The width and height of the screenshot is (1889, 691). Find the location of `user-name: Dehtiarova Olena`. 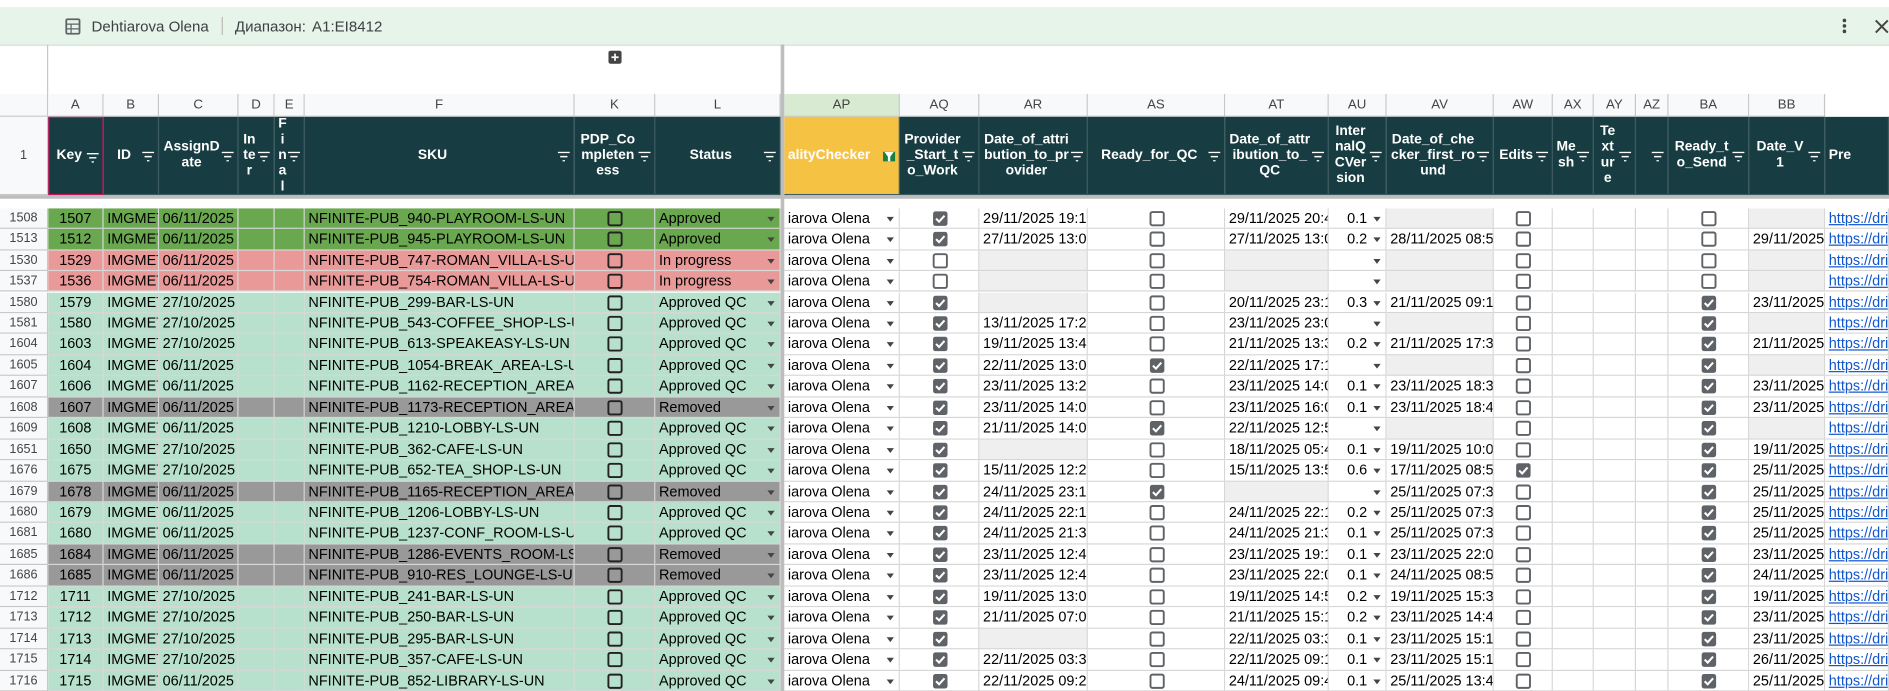

user-name: Dehtiarova Olena is located at coordinates (150, 26).